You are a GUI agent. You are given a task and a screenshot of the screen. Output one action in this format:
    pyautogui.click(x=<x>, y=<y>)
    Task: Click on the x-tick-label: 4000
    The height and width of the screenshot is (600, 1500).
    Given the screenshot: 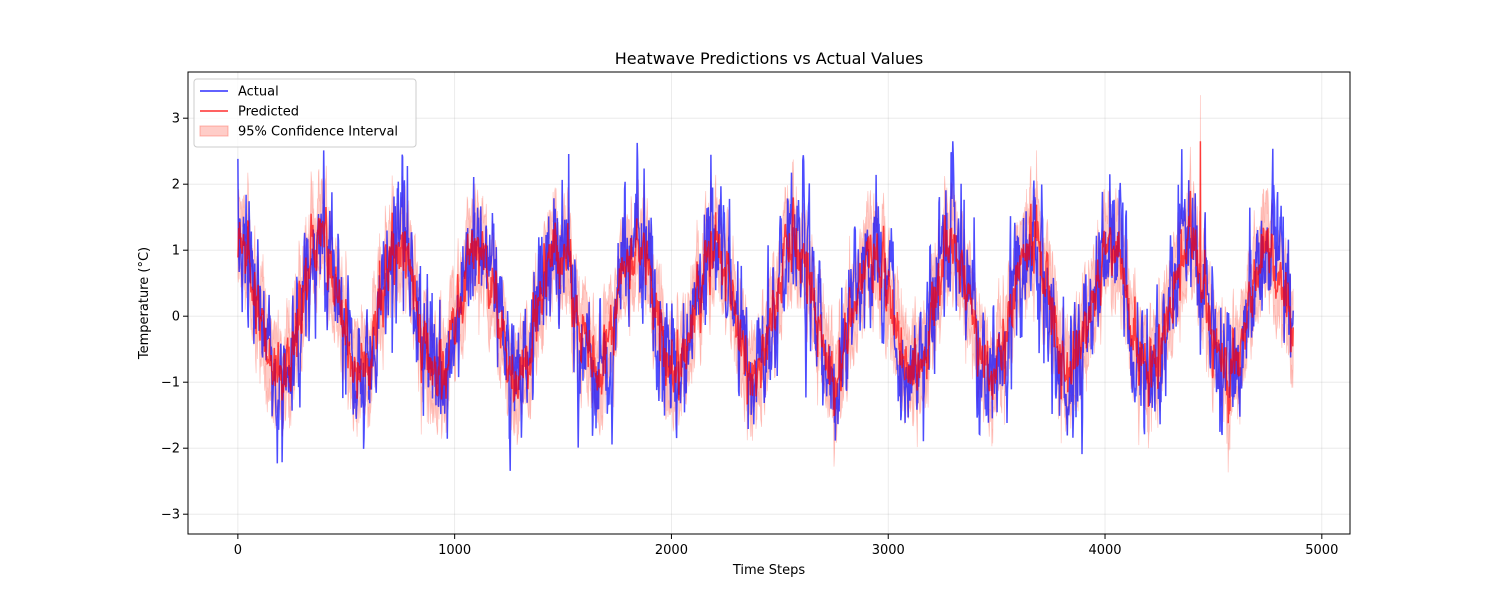 What is the action you would take?
    pyautogui.click(x=1104, y=550)
    